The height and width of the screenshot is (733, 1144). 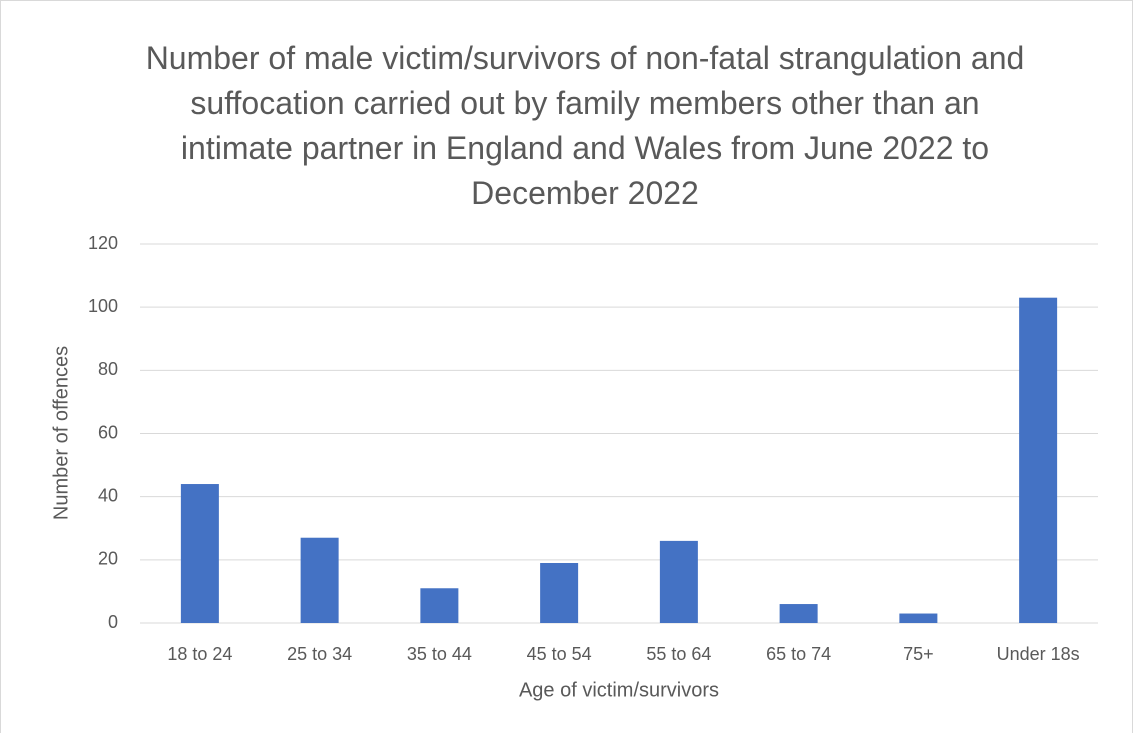 I want to click on x-tick-label: 55 to 64, so click(x=678, y=654).